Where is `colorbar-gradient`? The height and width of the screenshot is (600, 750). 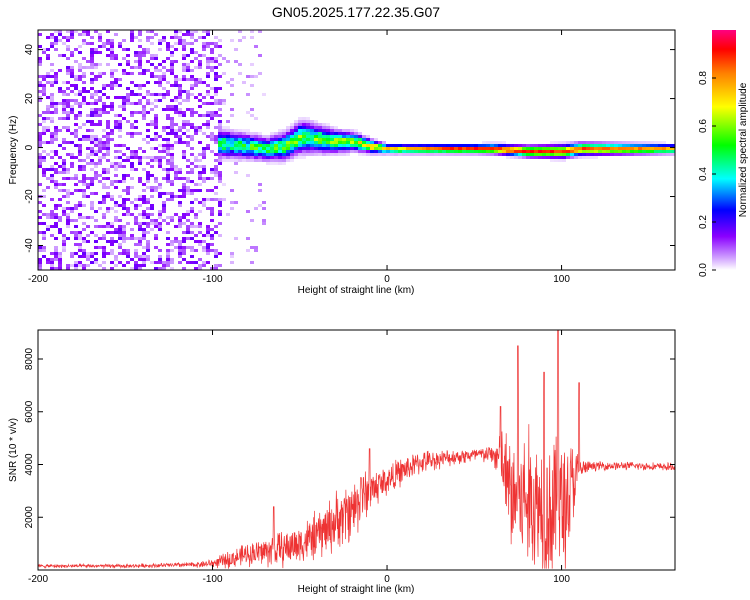
colorbar-gradient is located at coordinates (724, 150).